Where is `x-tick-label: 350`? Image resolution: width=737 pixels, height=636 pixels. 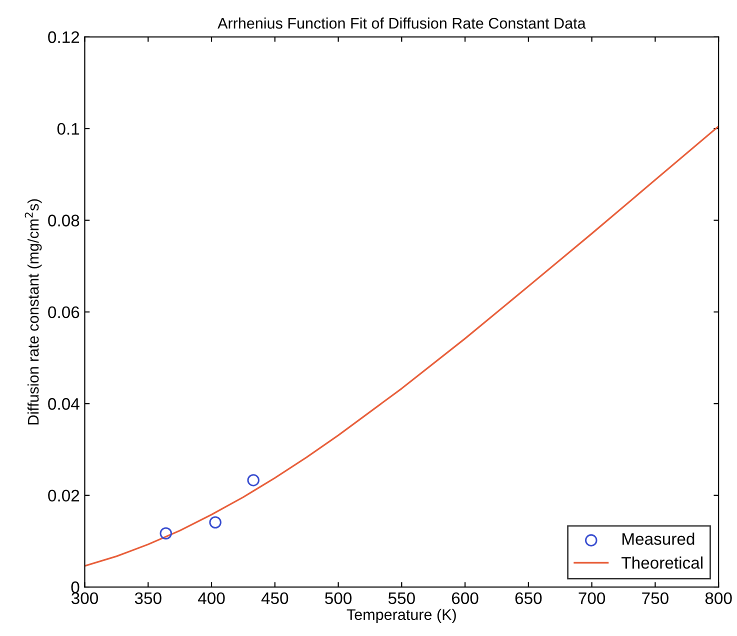
x-tick-label: 350 is located at coordinates (148, 598).